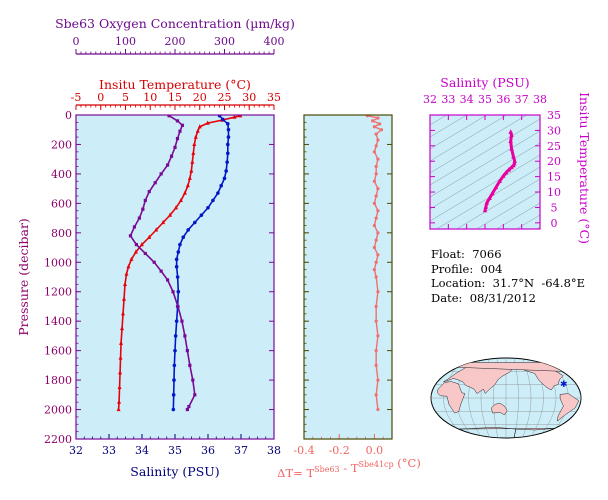 This screenshot has width=608, height=500. What do you see at coordinates (375, 450) in the screenshot?
I see `dt-tick-label: 0.0` at bounding box center [375, 450].